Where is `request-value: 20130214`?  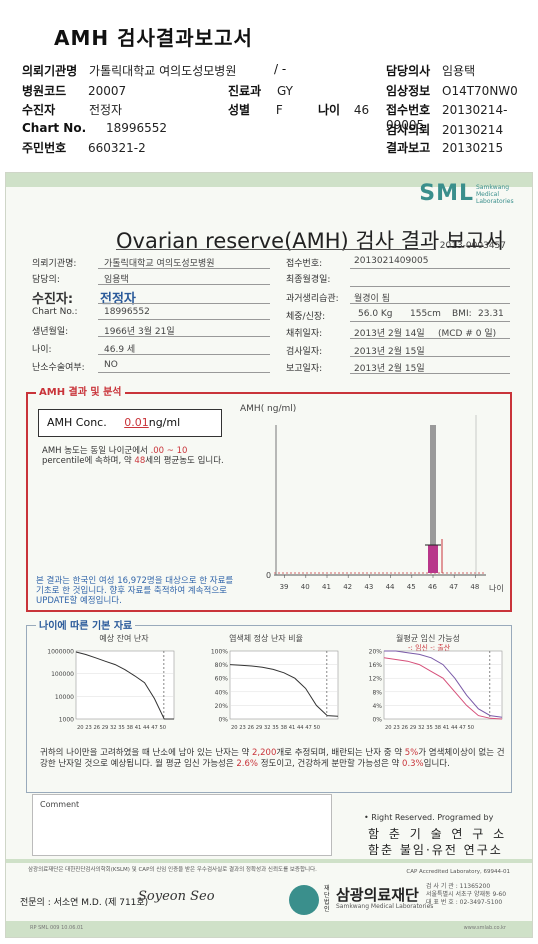
request-value: 20130214 is located at coordinates (473, 130).